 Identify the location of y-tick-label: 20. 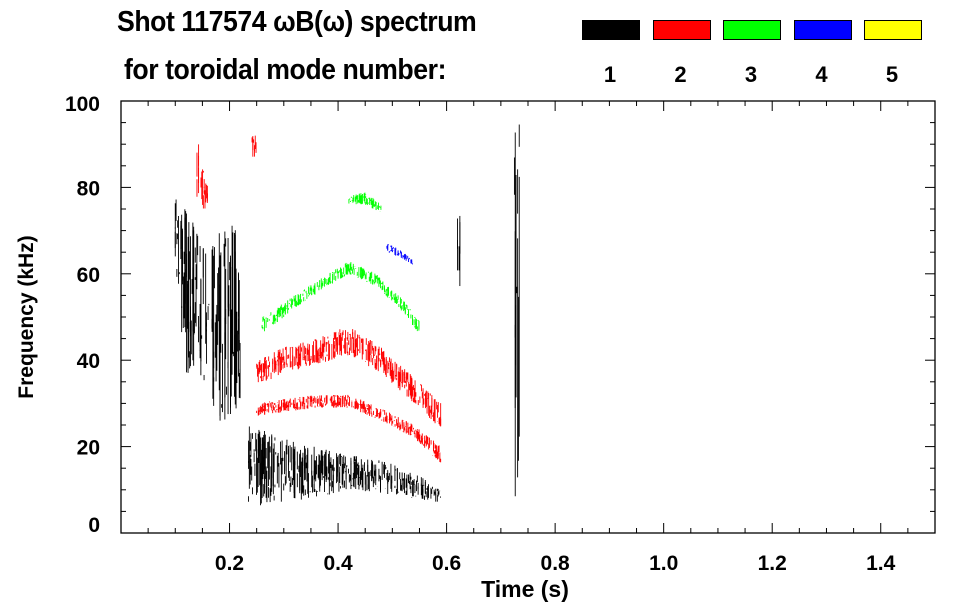
(88, 448).